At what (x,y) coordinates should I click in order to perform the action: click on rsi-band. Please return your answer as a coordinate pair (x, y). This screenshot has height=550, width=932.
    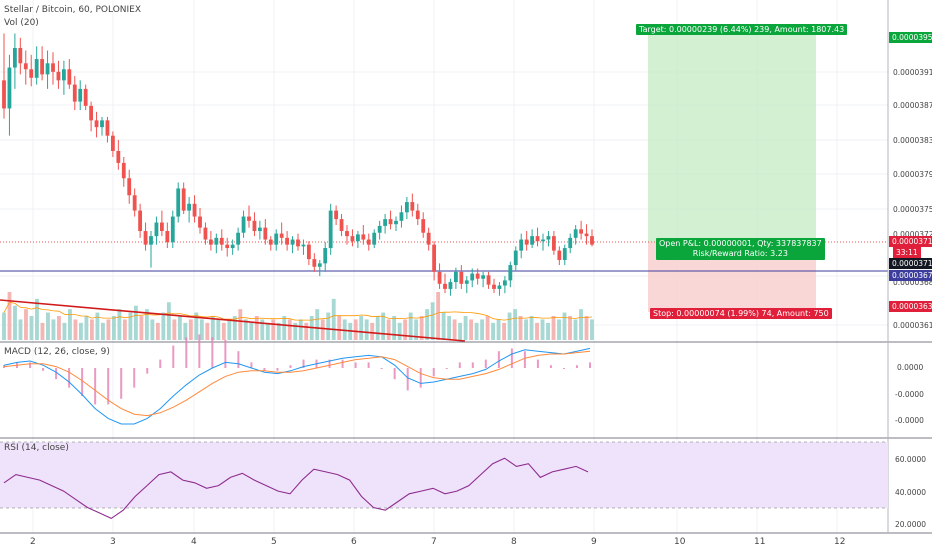
    Looking at the image, I should click on (444, 475).